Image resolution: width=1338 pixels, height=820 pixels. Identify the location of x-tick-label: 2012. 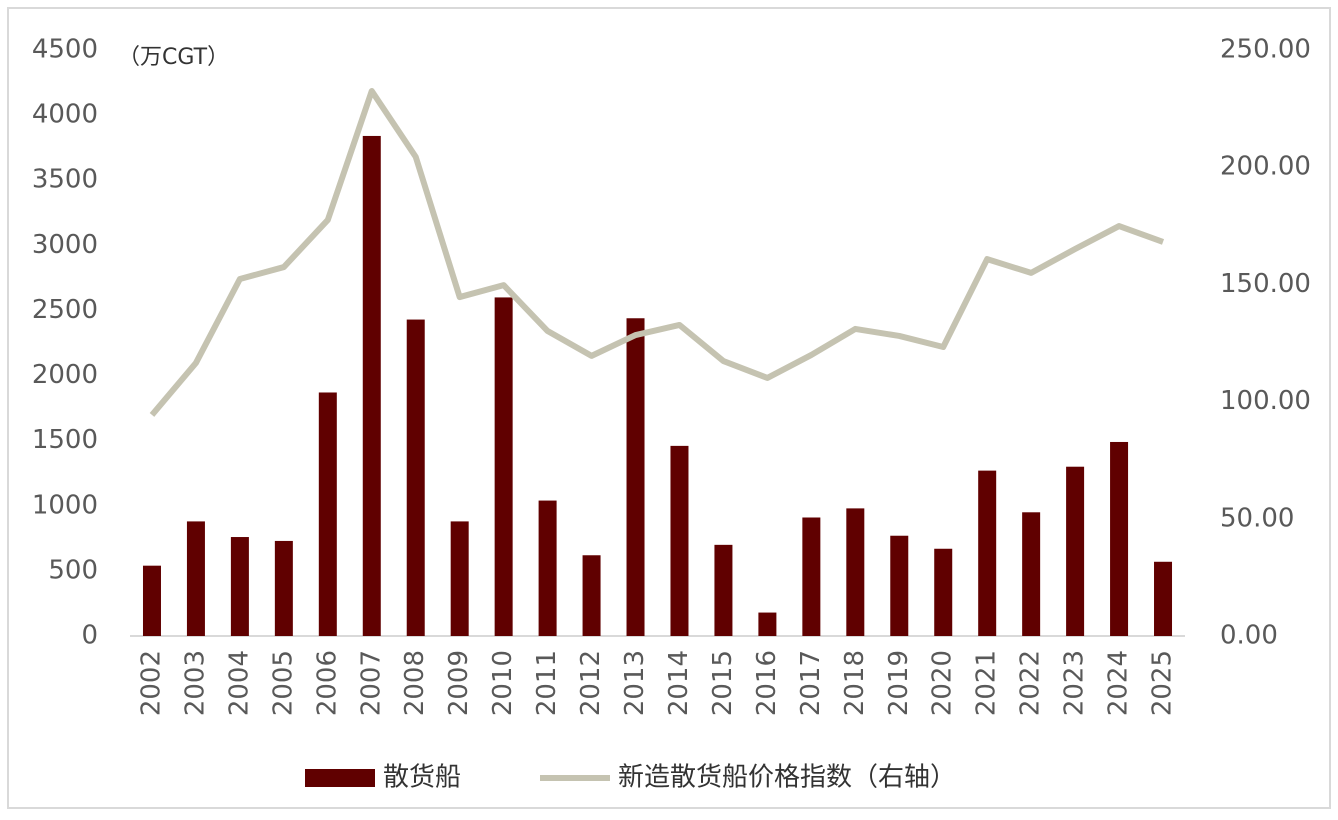
(591, 683).